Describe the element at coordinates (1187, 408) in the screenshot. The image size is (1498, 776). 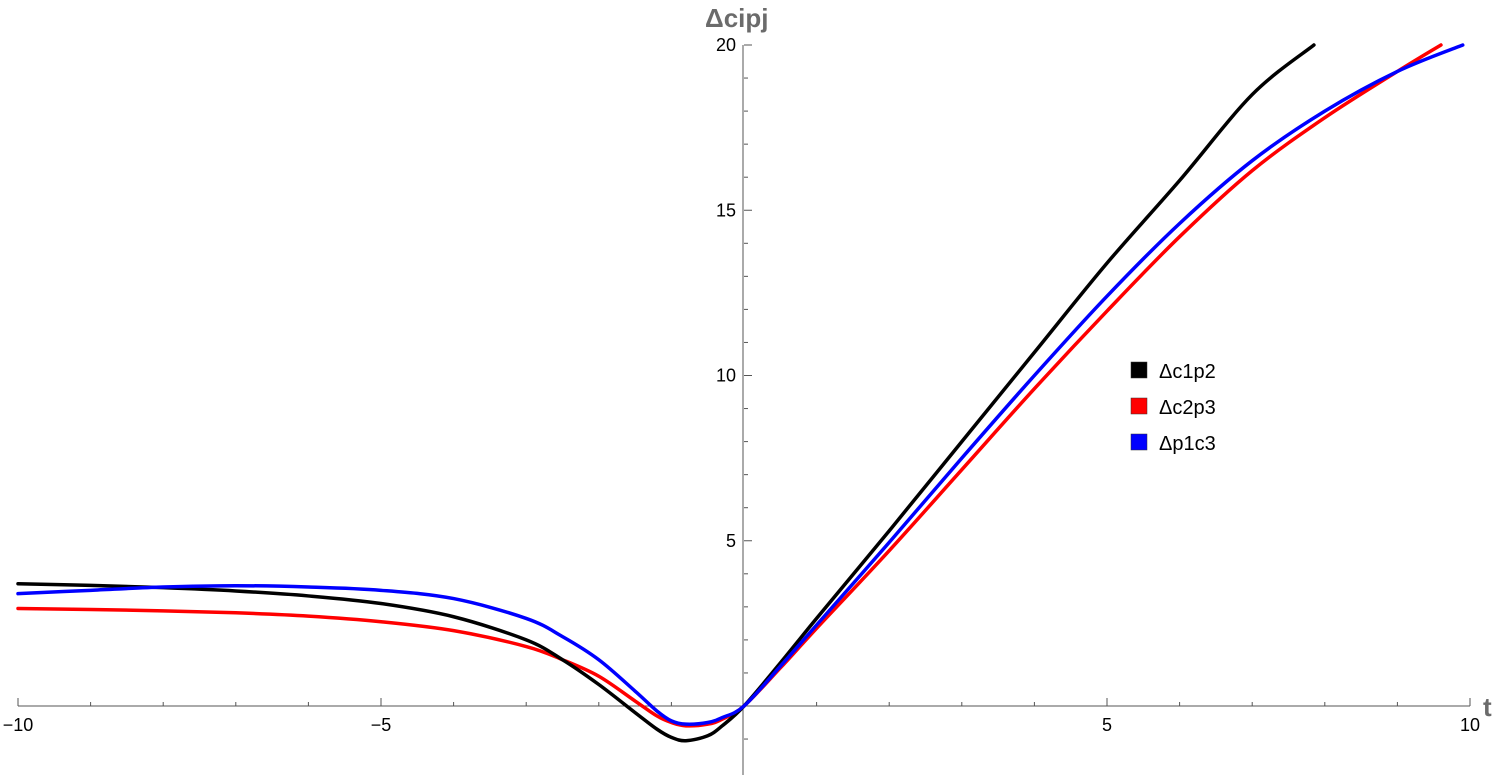
I see `legend-label: Δc2p3` at that location.